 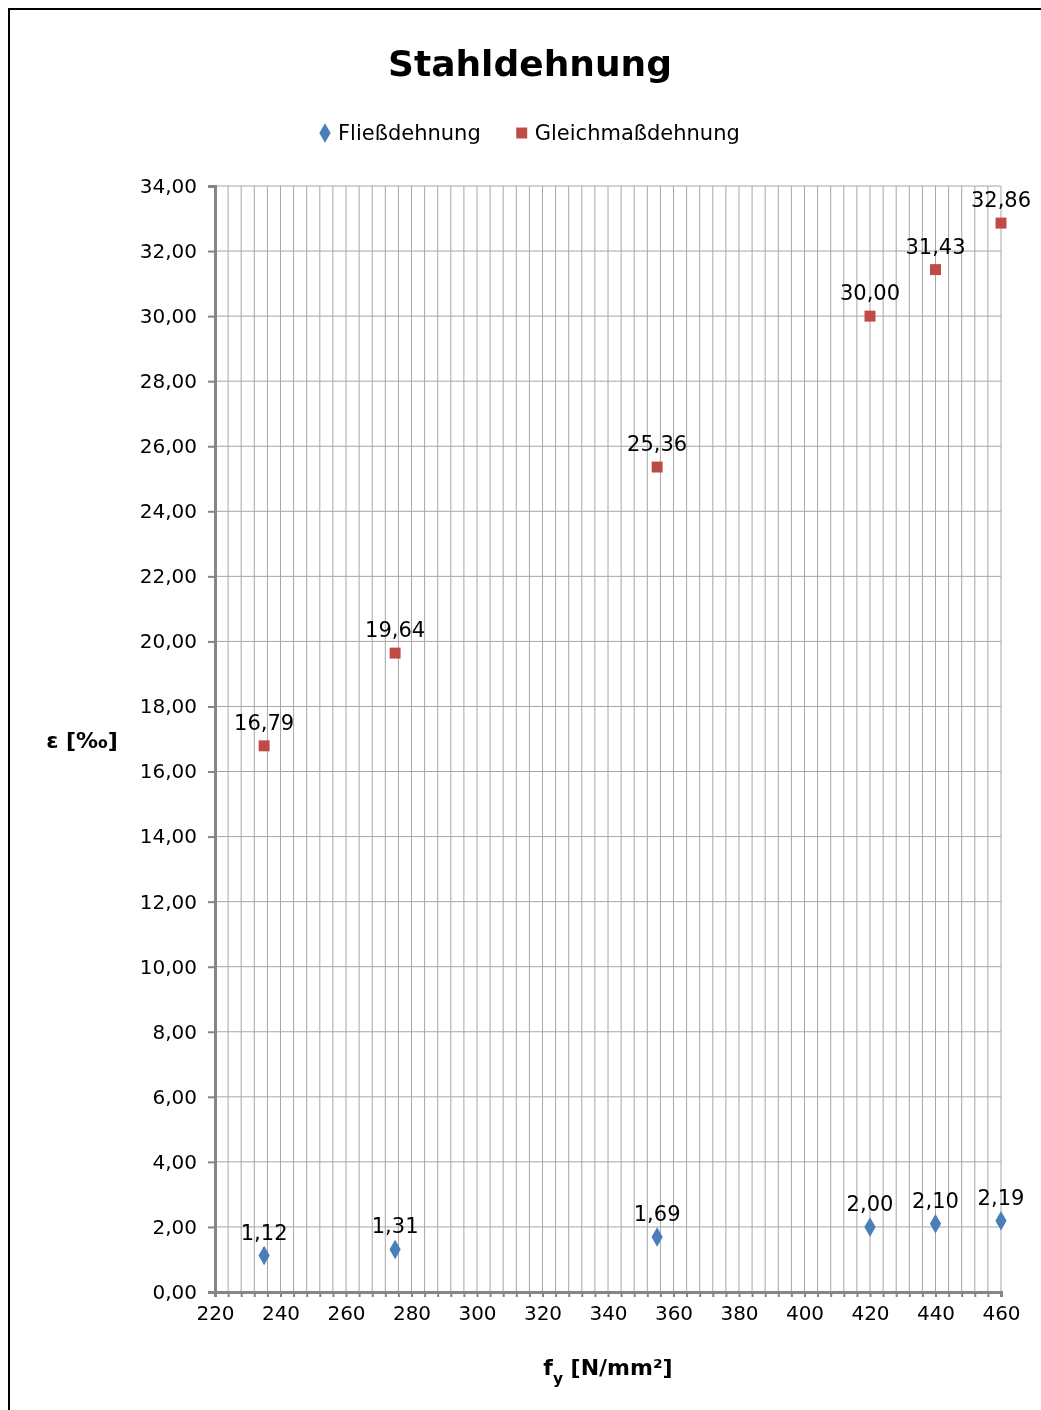 I want to click on data-label: 1,69, so click(x=657, y=1214).